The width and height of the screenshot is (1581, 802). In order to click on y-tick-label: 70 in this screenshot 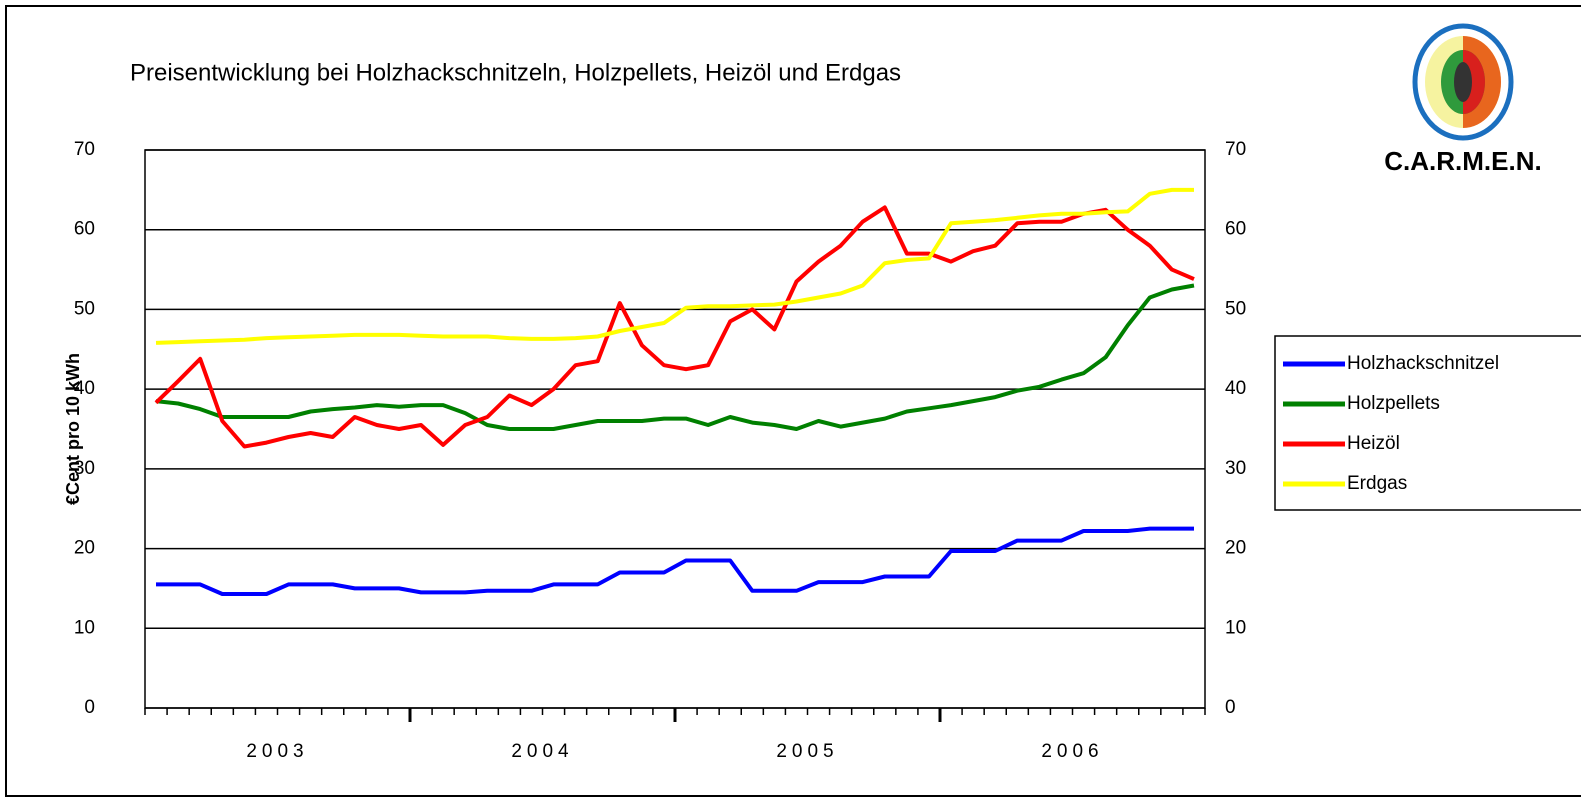, I will do `click(84, 149)`.